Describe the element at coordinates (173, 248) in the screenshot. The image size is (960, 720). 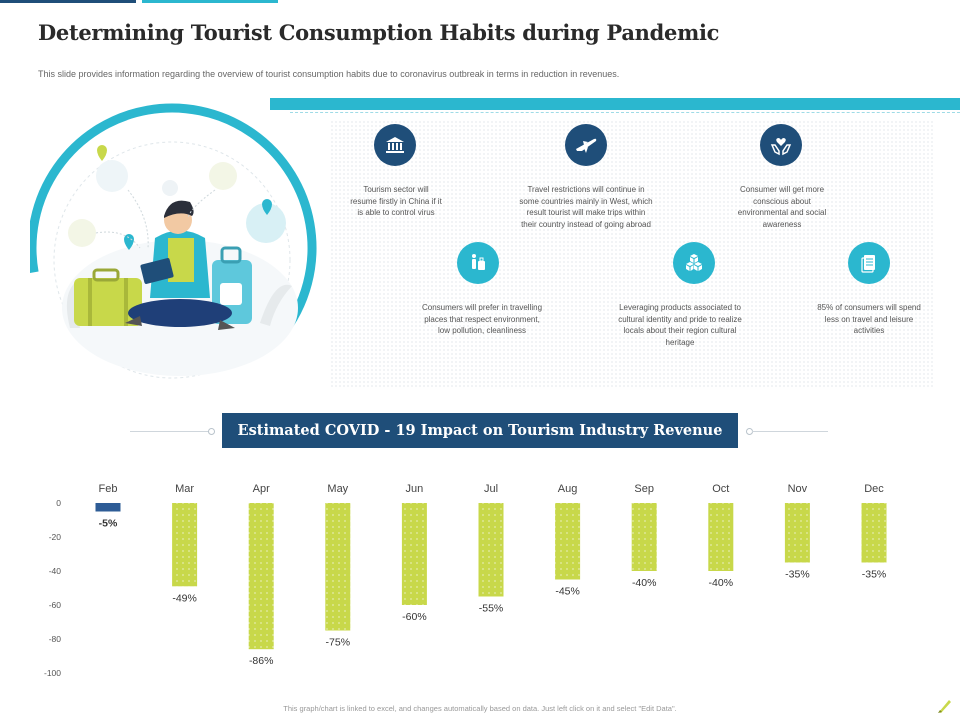
I see `tourist-illustration` at that location.